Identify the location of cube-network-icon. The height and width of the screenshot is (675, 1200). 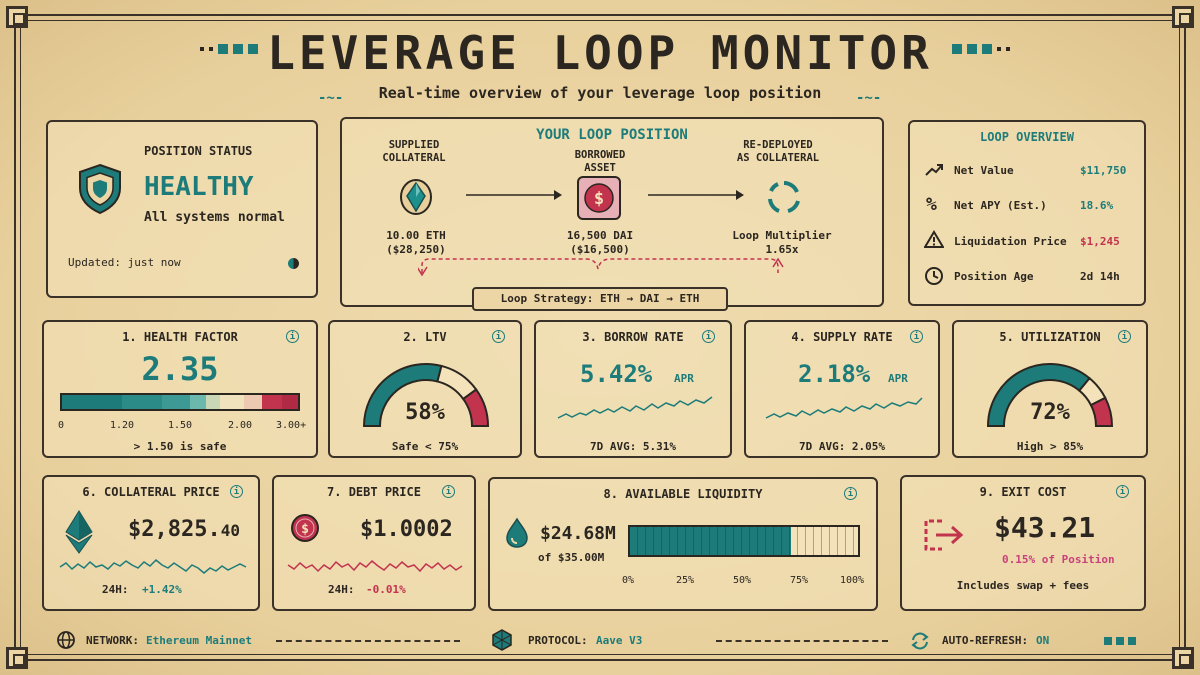
(502, 640).